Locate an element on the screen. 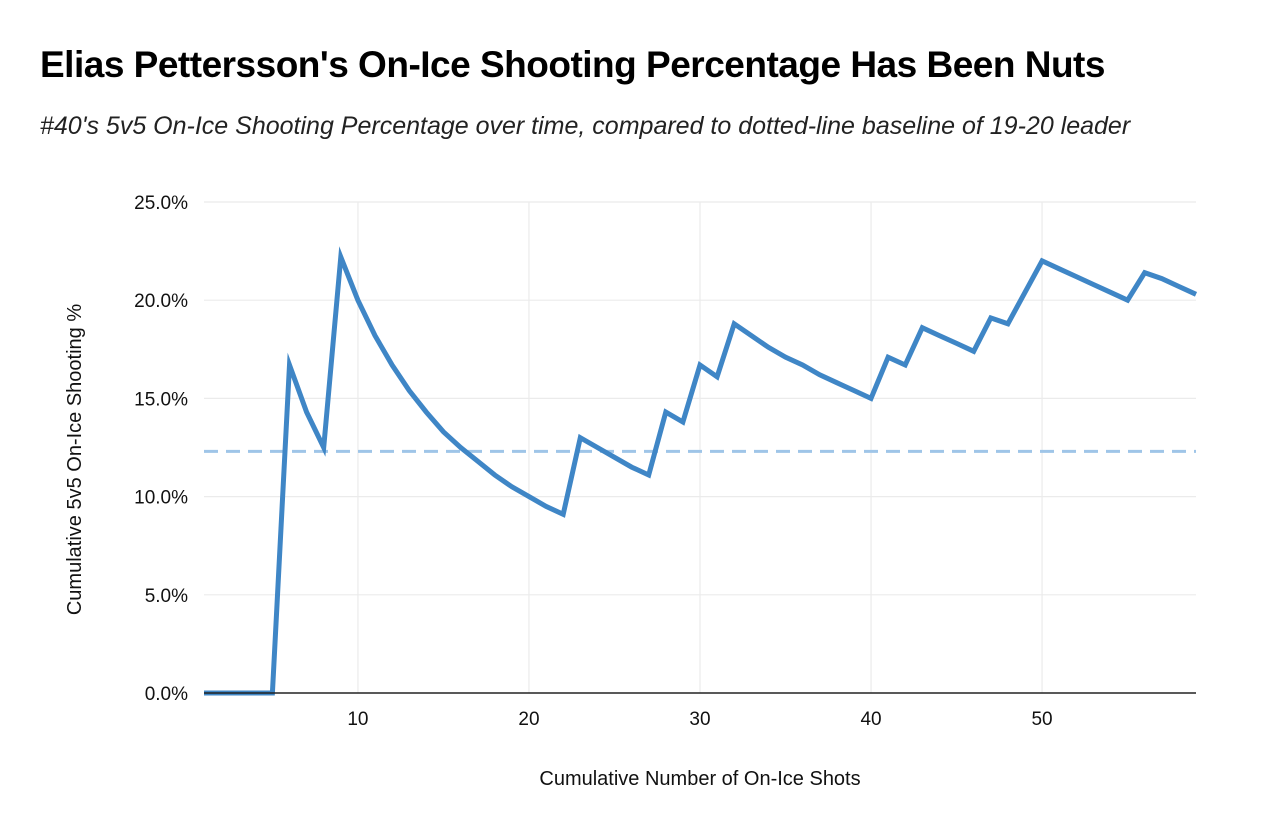 This screenshot has width=1272, height=822. y-tick-label-0: 0.0% is located at coordinates (166, 694).